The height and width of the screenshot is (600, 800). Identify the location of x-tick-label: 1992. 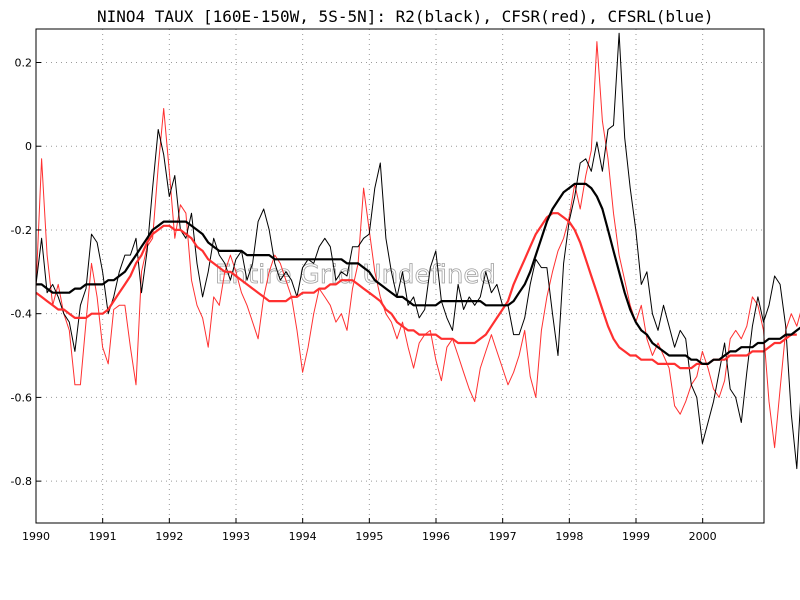
(169, 536).